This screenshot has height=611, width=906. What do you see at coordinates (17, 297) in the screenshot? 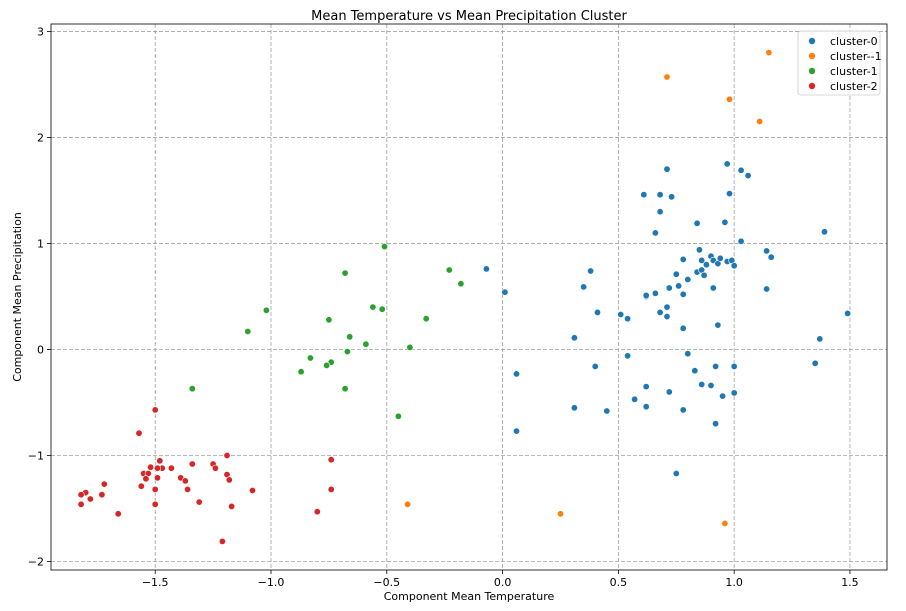
I see `y-axis-label: Component Mean Precipitation` at bounding box center [17, 297].